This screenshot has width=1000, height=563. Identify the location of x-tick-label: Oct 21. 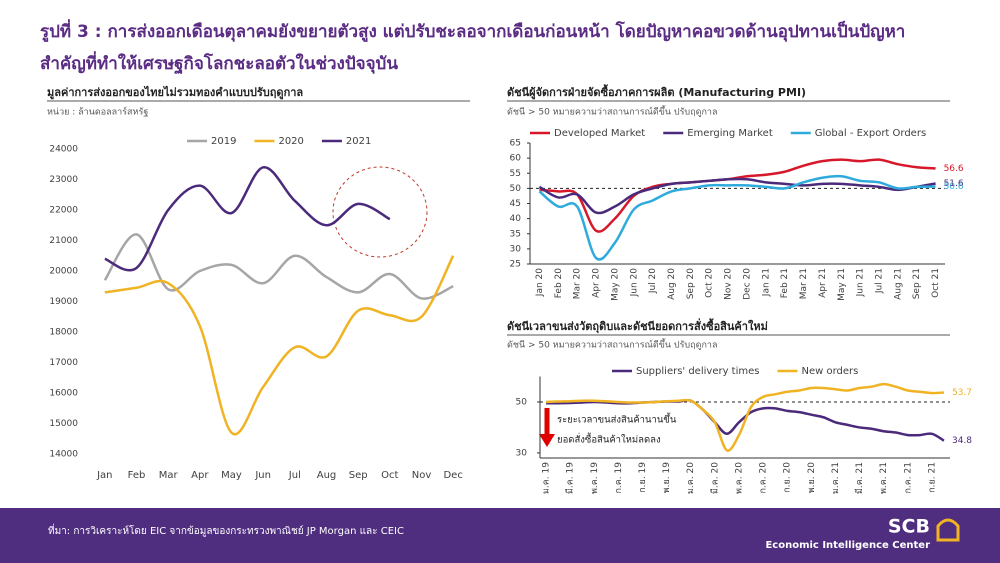
(936, 283).